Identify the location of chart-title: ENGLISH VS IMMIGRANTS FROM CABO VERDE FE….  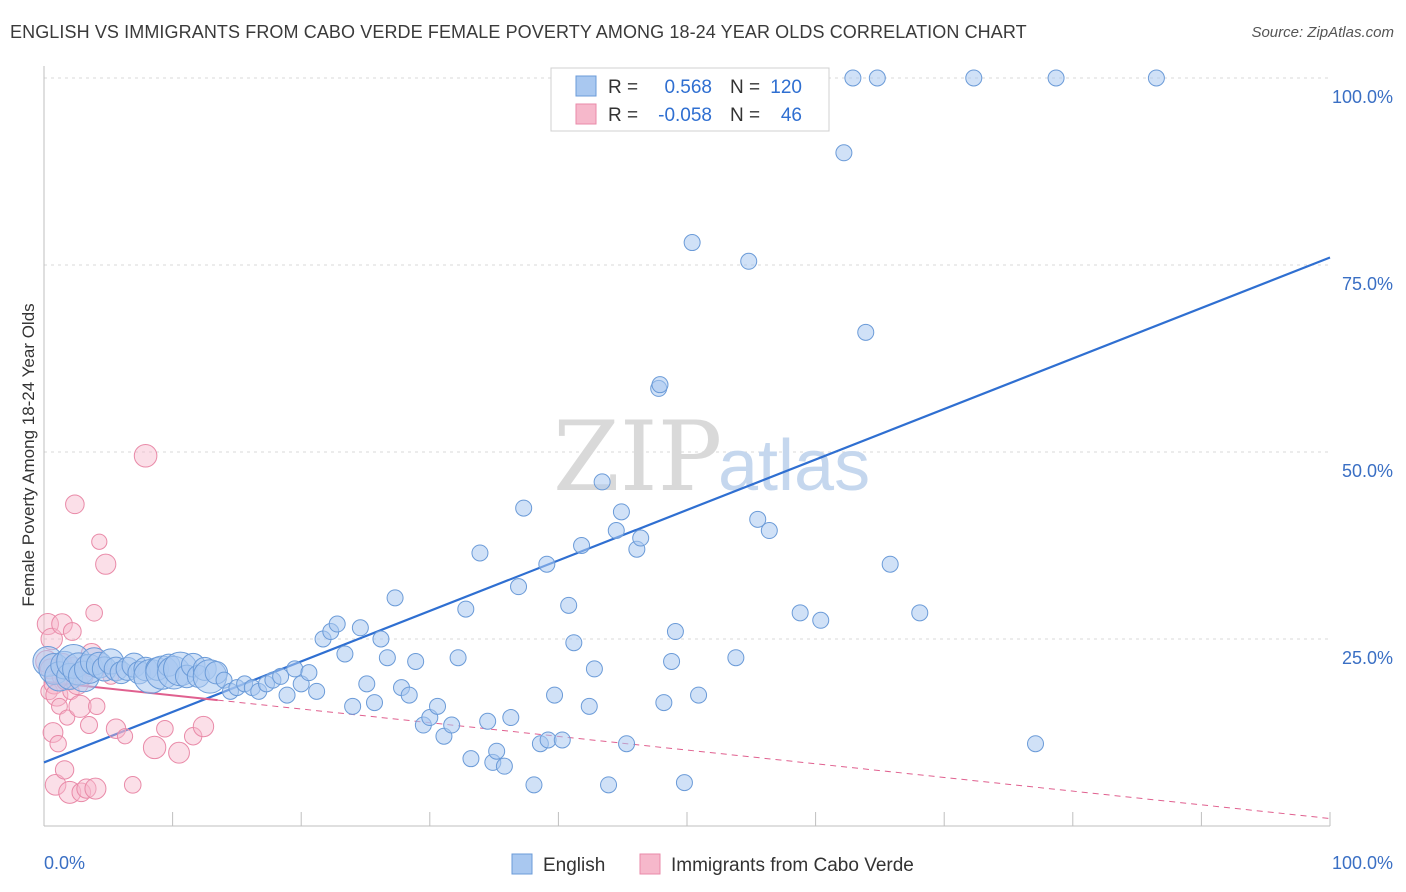
(518, 32).